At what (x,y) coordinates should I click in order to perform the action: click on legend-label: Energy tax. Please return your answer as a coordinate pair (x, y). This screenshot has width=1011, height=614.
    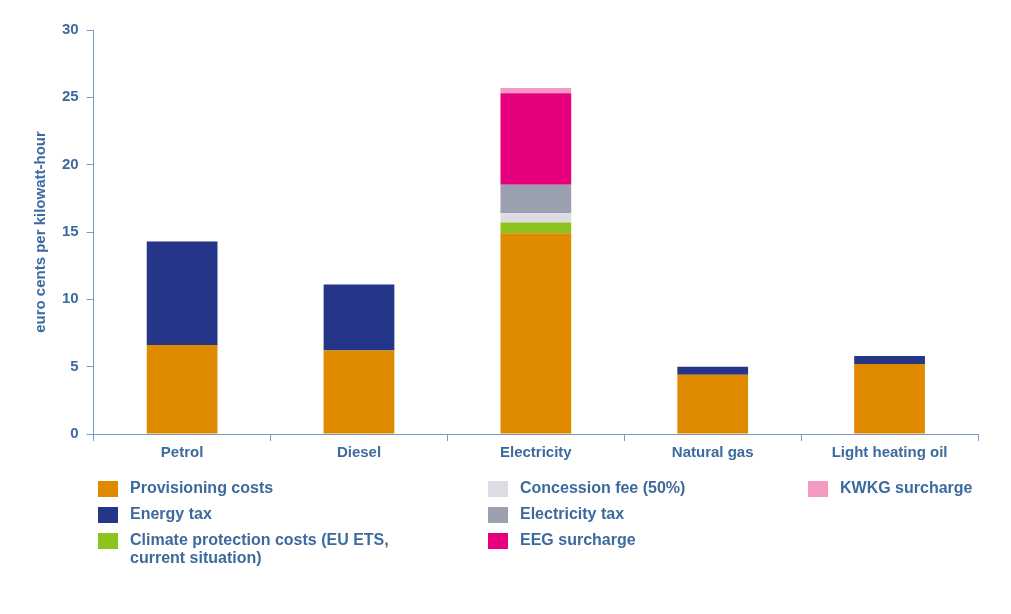
    Looking at the image, I should click on (171, 514).